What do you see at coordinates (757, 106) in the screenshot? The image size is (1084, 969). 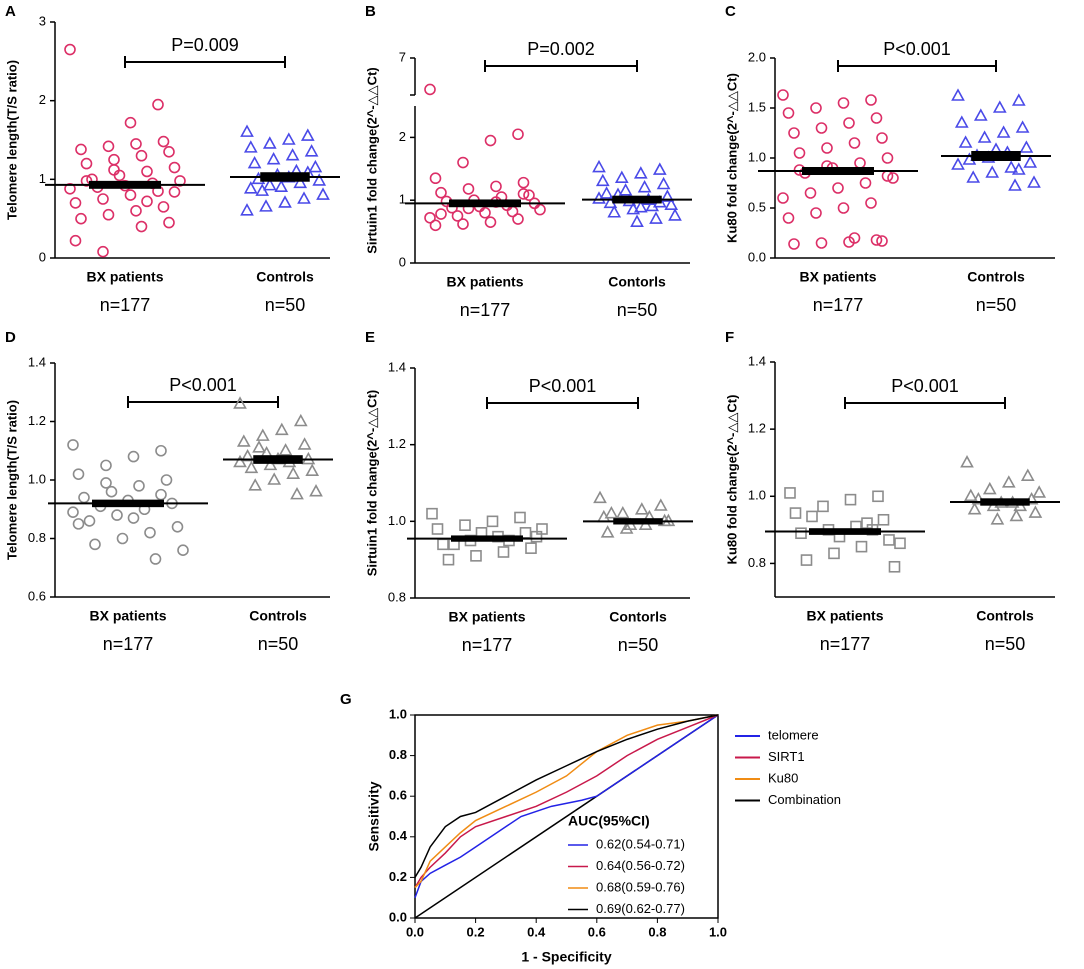 I see `y-tick-label: 1.5` at bounding box center [757, 106].